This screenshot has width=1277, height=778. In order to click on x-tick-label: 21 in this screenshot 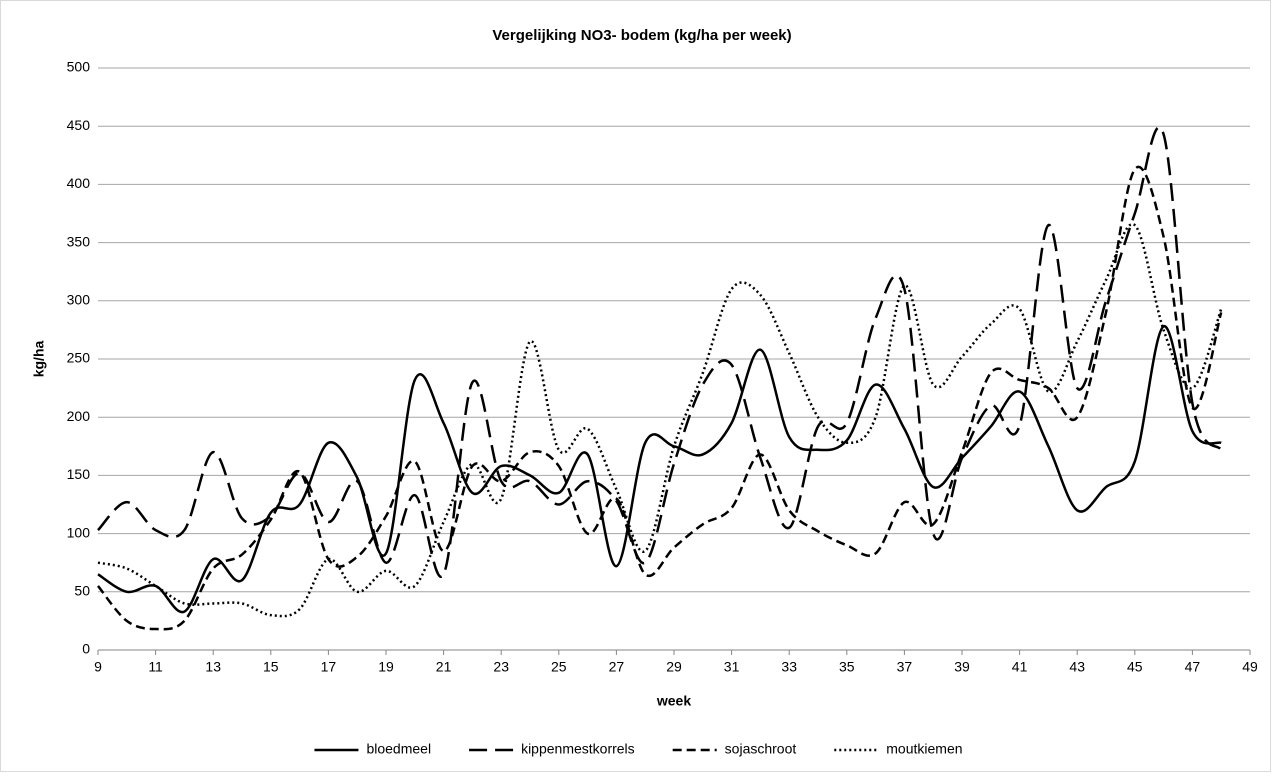, I will do `click(444, 667)`.